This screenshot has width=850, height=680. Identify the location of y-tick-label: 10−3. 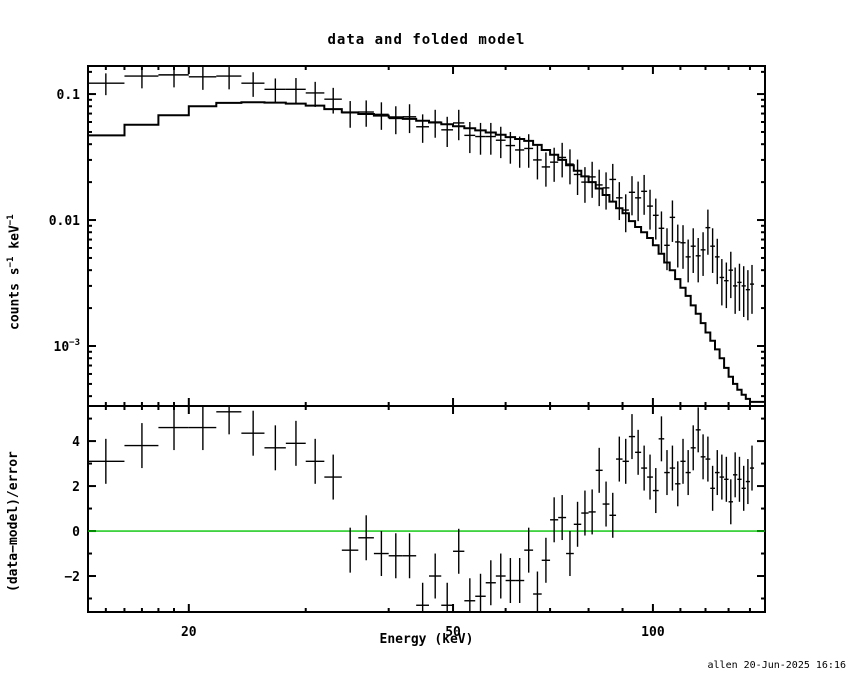
(67, 346).